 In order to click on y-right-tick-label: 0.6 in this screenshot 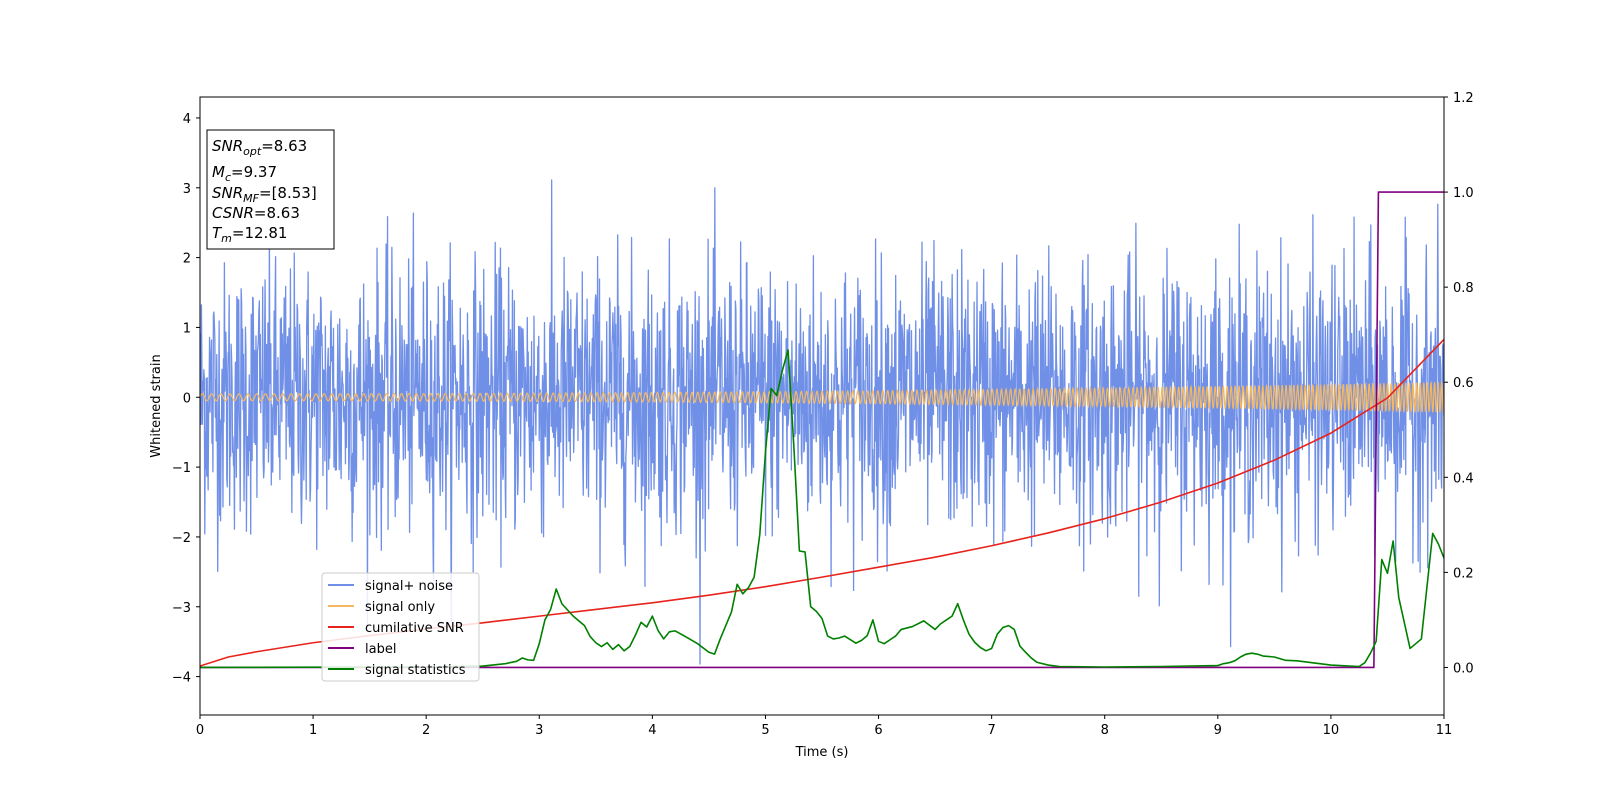, I will do `click(1463, 383)`.